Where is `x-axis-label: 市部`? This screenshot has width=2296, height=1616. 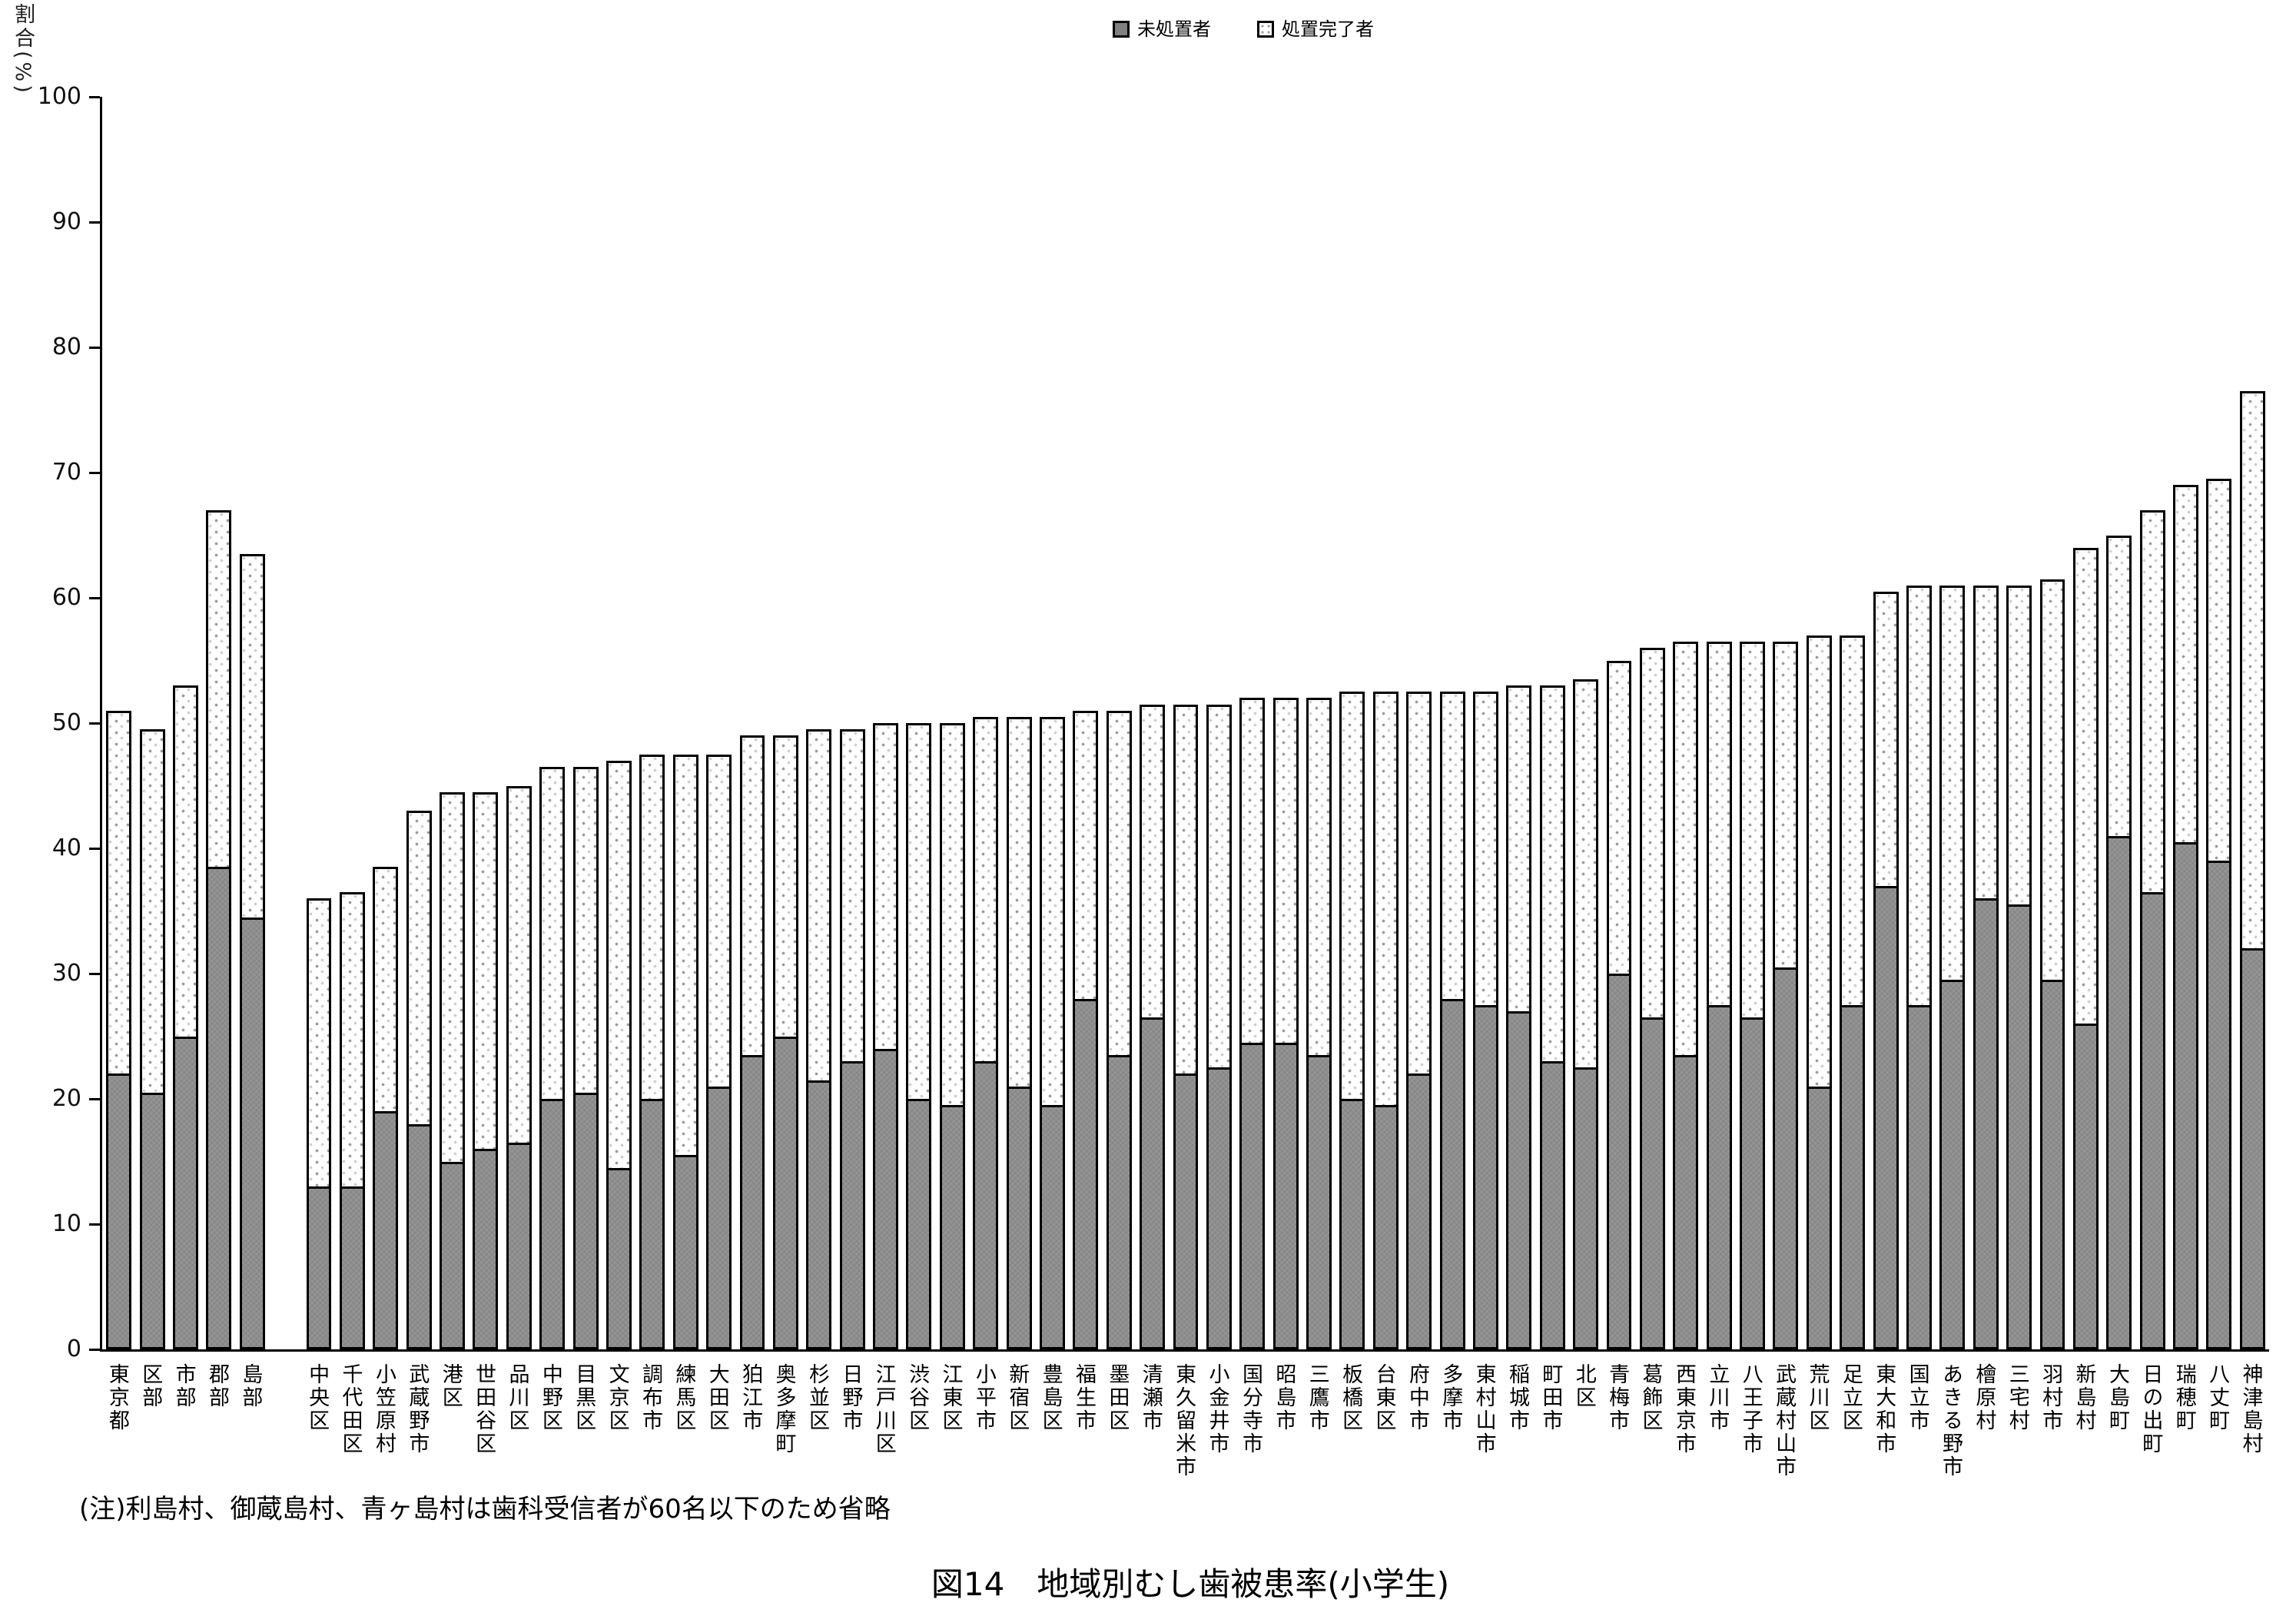 x-axis-label: 市部 is located at coordinates (183, 1386).